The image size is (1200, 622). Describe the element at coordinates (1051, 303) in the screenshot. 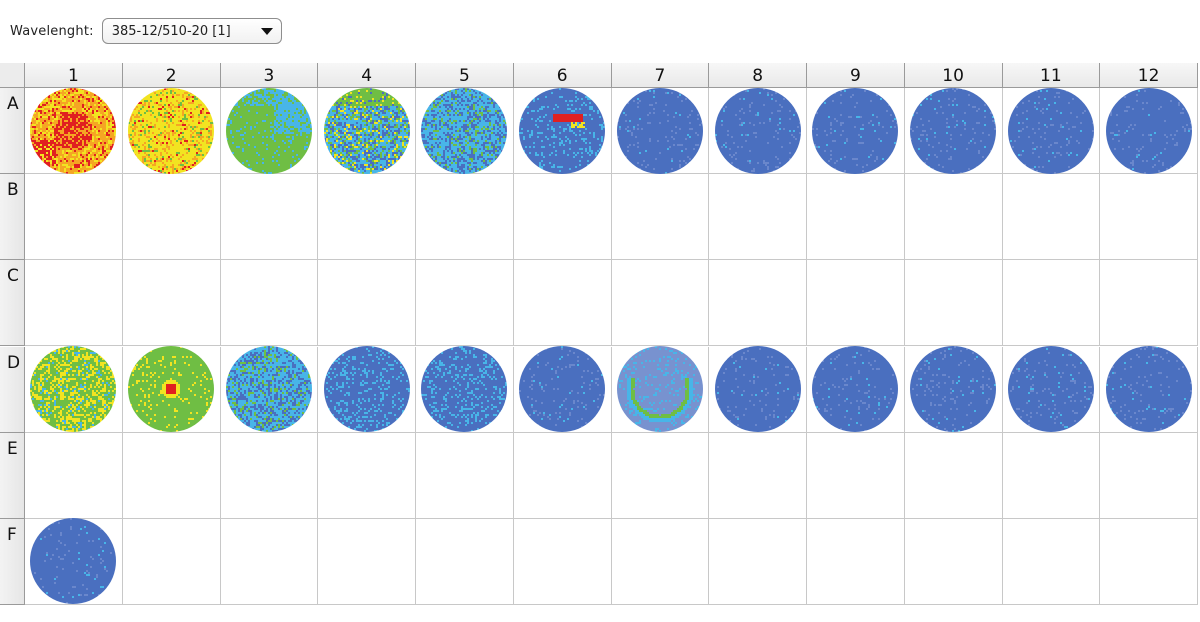

I see `well-cell-C11` at that location.